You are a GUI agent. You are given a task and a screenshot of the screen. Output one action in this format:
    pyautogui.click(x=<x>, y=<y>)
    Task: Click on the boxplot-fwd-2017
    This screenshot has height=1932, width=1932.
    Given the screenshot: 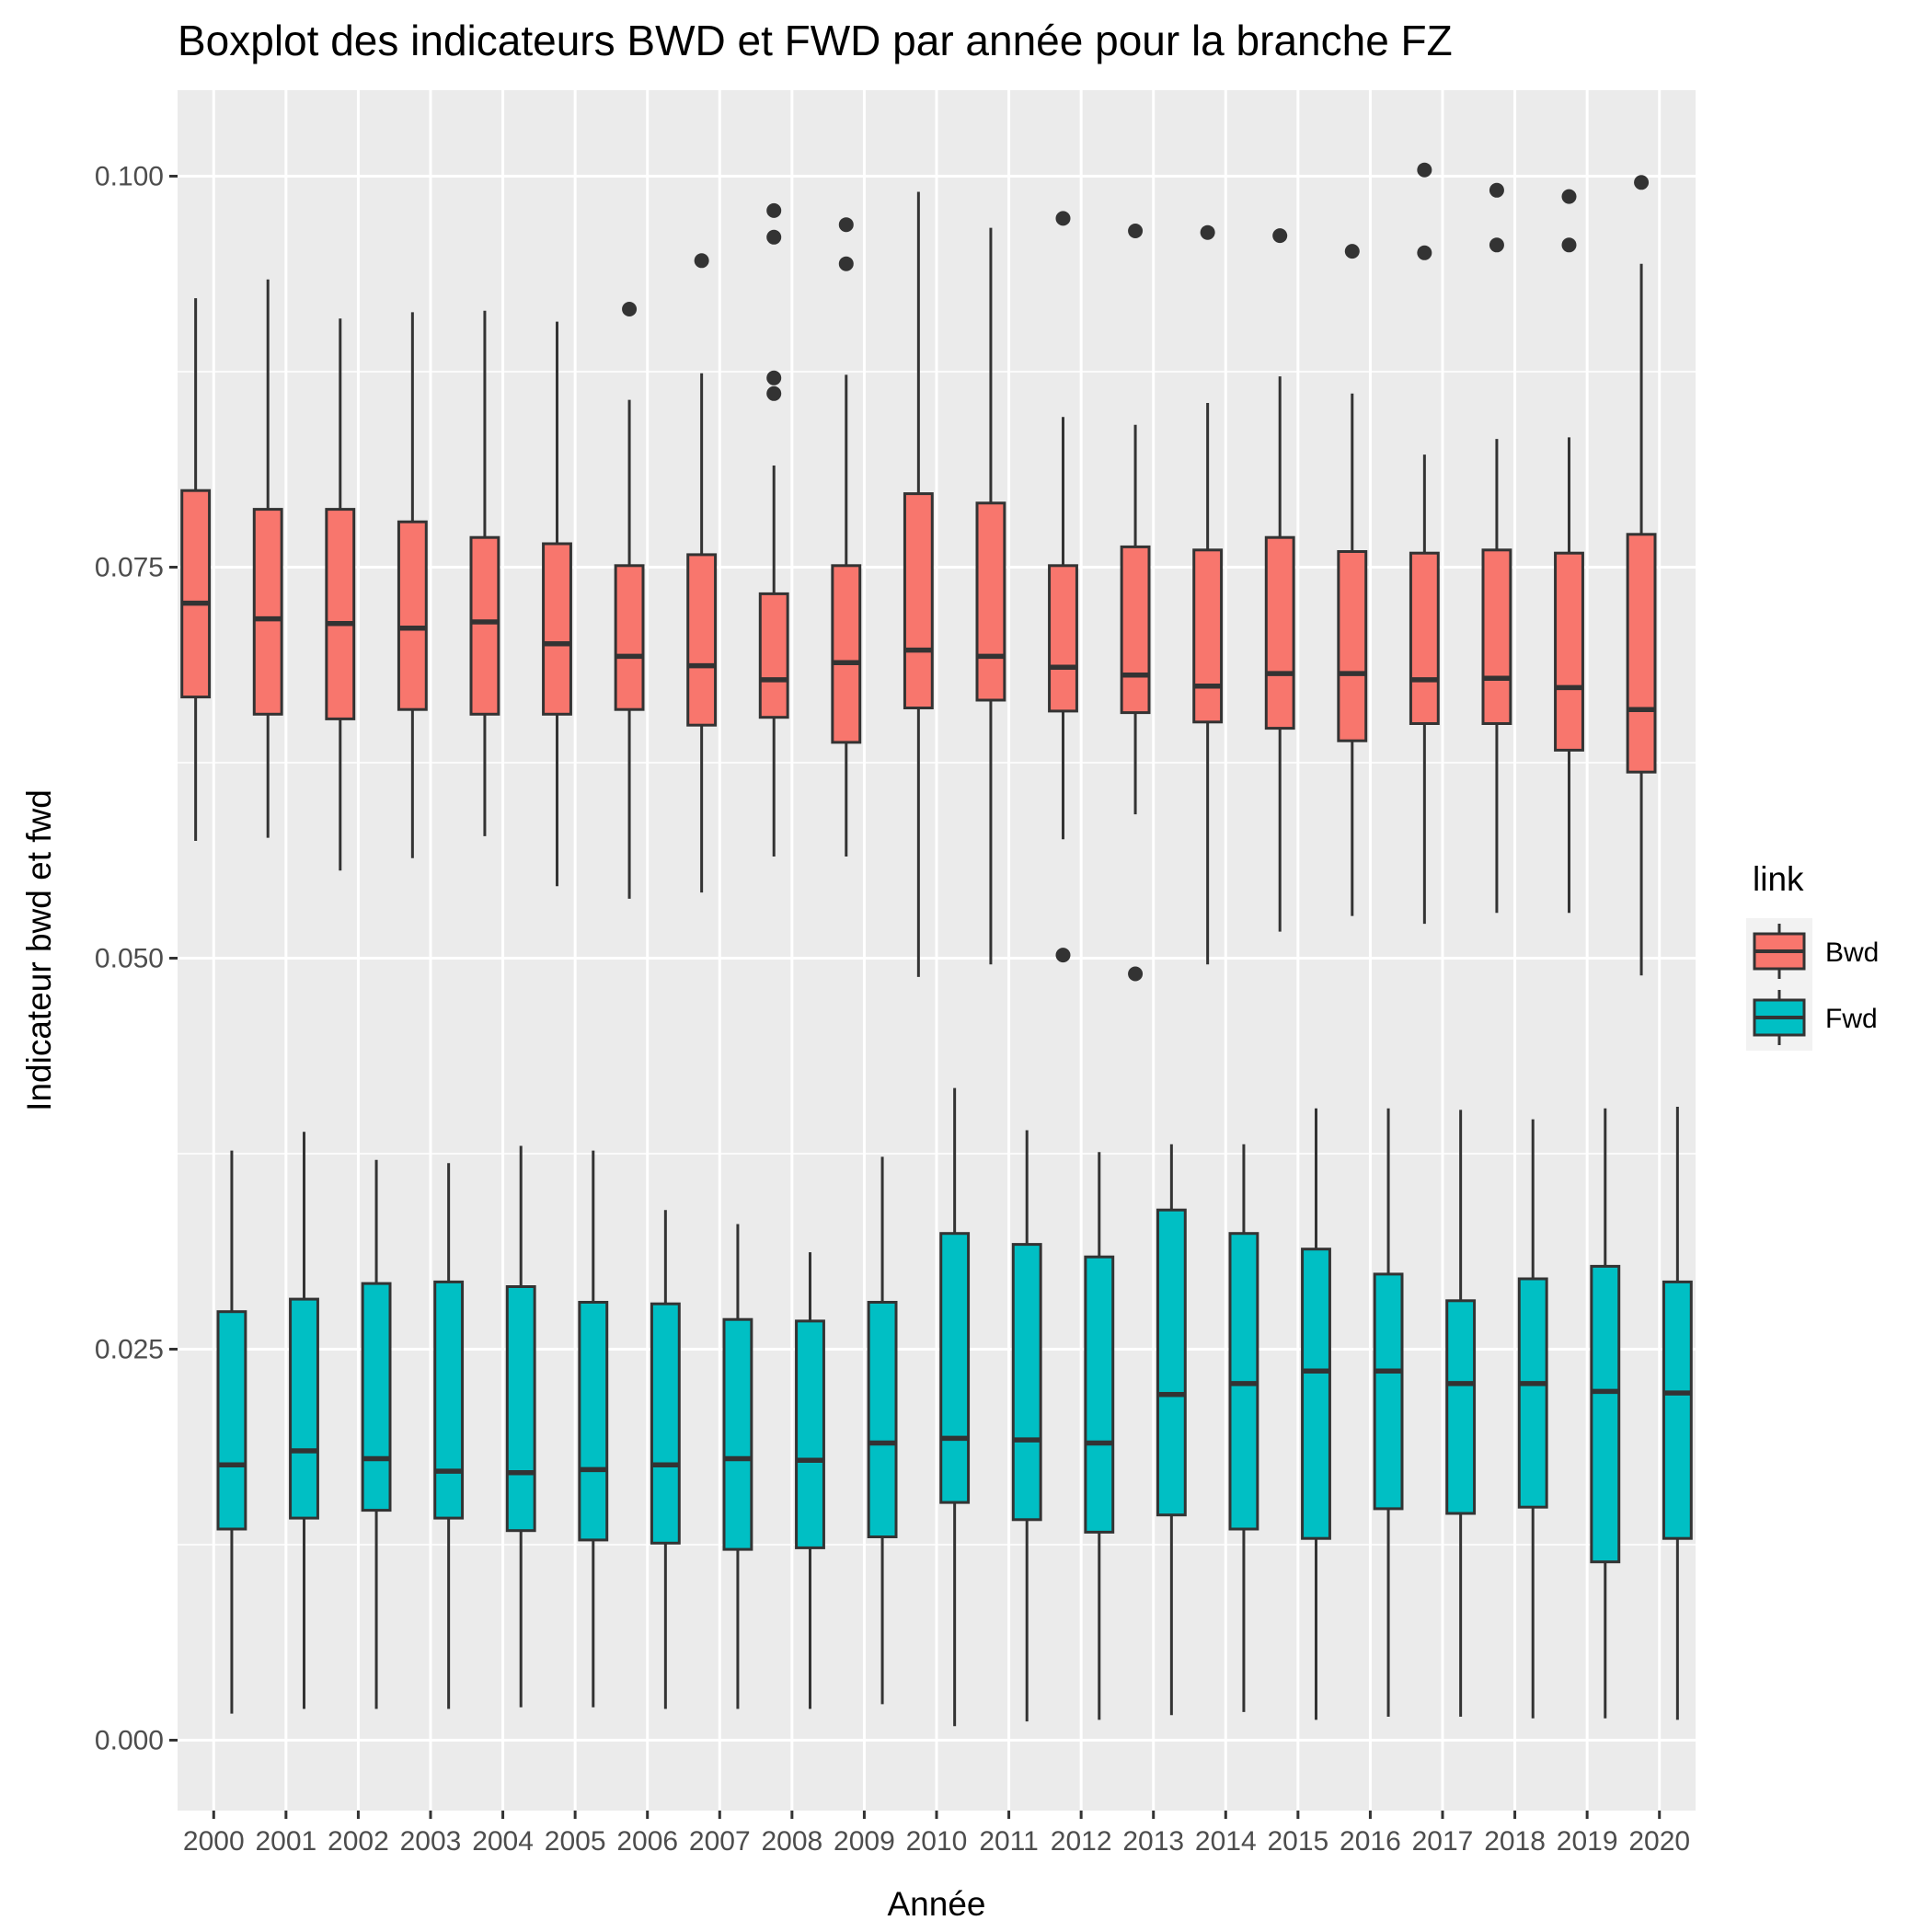 What is the action you would take?
    pyautogui.click(x=1461, y=1413)
    